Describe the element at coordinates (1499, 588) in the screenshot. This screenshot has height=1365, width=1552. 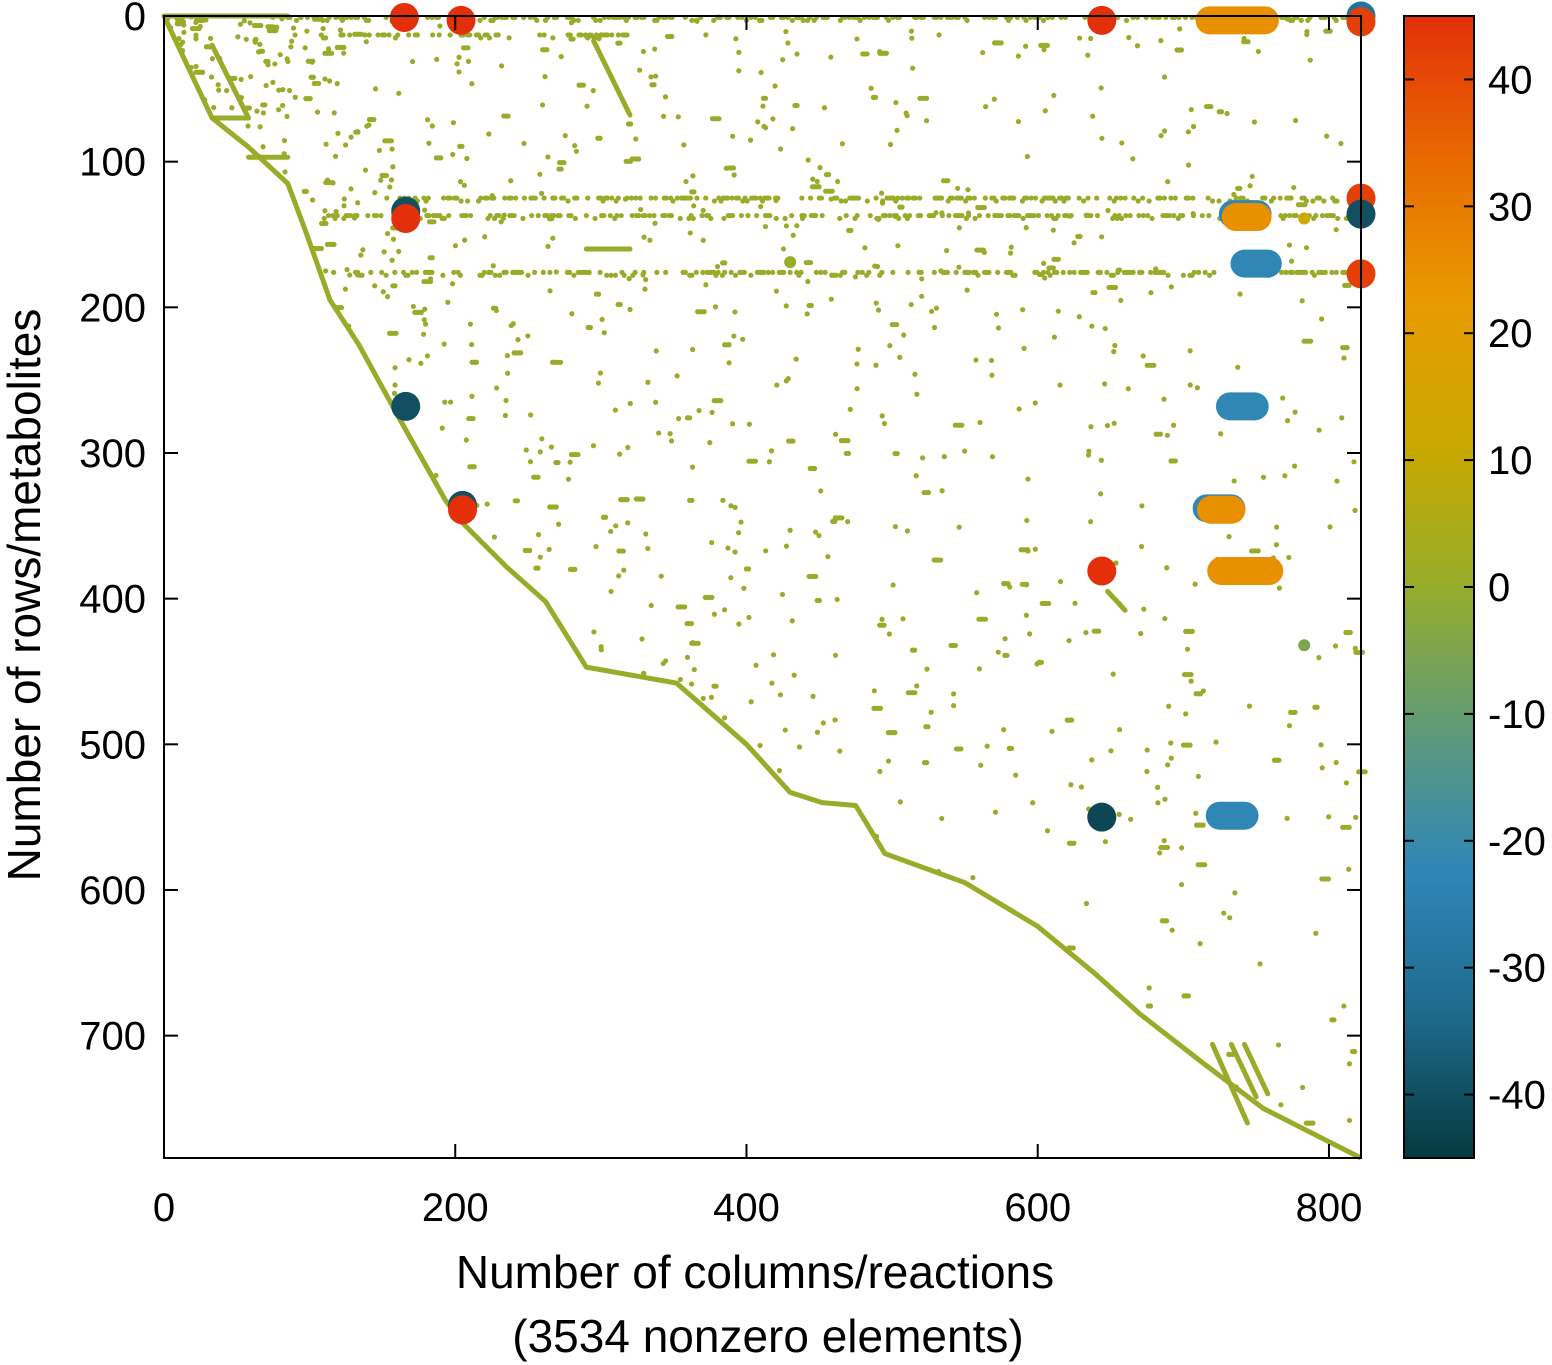
I see `colorbar-tick-label: 0` at that location.